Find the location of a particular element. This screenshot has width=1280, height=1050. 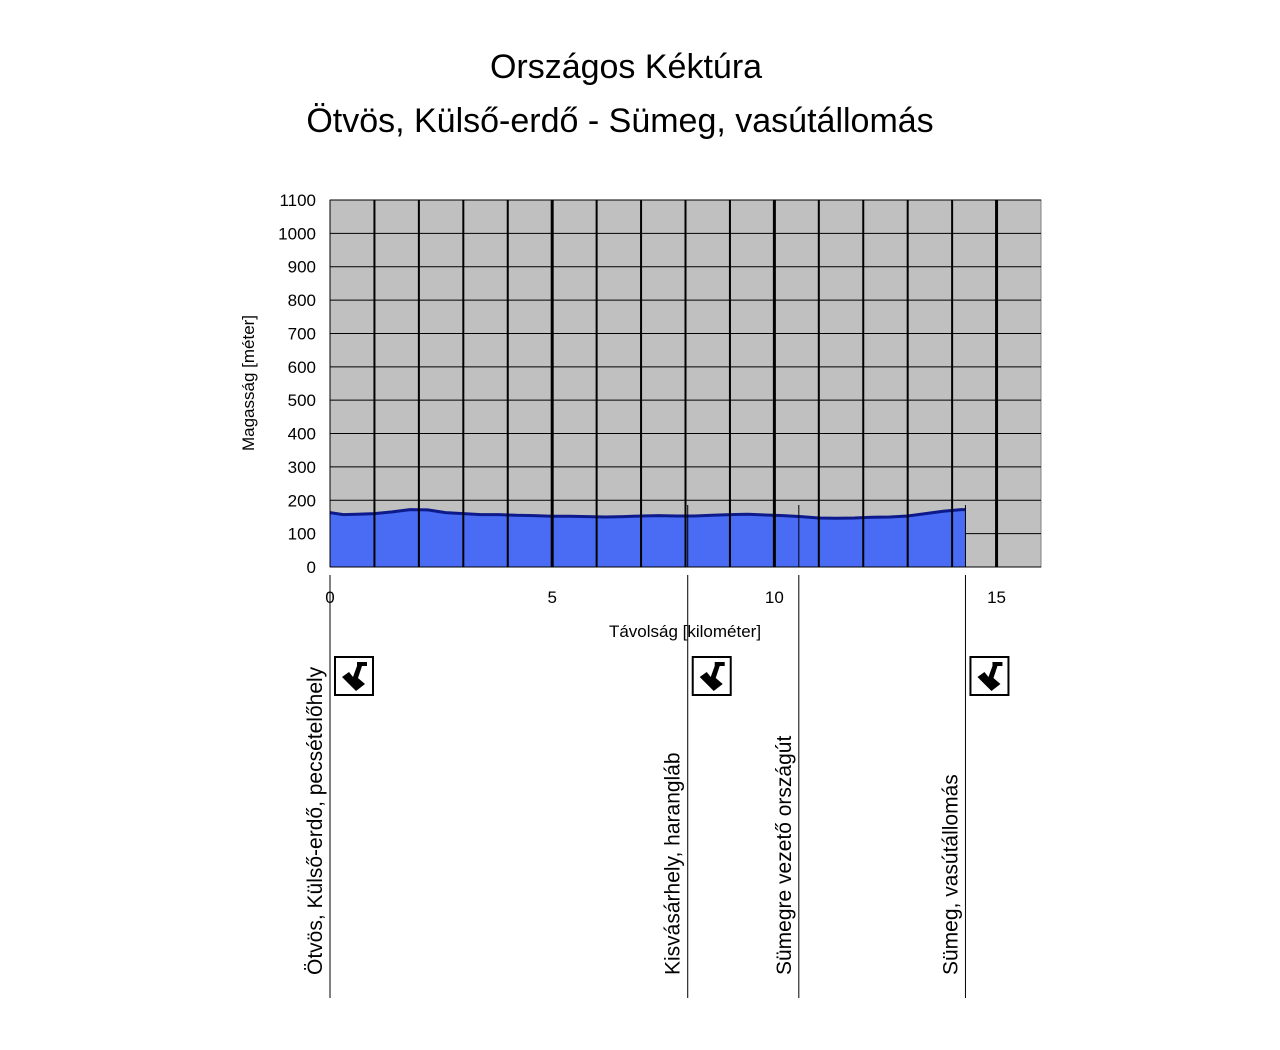

x-axis-label: Távolság [kilométer] is located at coordinates (685, 631).